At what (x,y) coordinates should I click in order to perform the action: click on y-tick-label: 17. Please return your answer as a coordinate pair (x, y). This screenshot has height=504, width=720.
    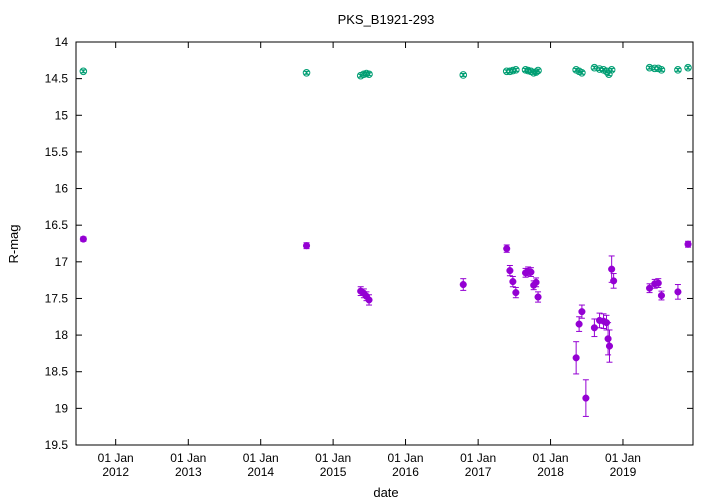
    Looking at the image, I should click on (62, 262).